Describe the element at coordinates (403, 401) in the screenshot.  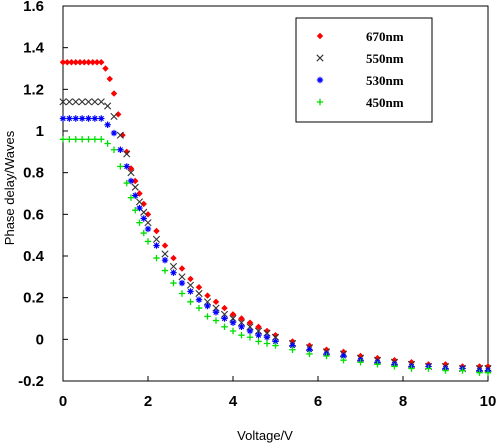
I see `x-tick-label: 8` at that location.